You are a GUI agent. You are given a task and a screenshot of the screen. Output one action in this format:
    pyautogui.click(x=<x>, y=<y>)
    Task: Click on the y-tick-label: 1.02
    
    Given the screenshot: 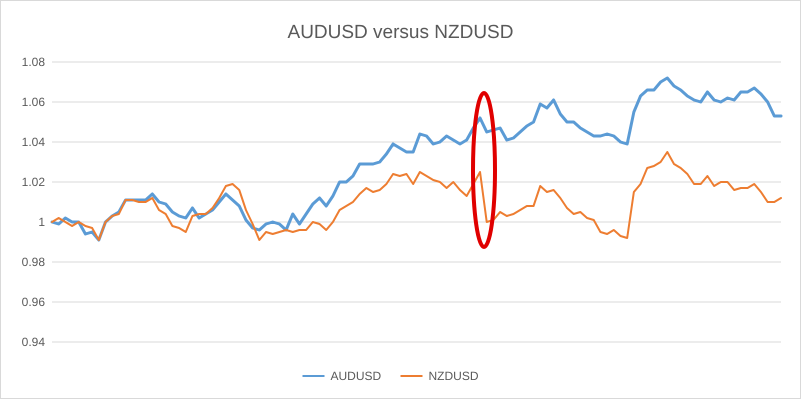 What is the action you would take?
    pyautogui.click(x=34, y=182)
    